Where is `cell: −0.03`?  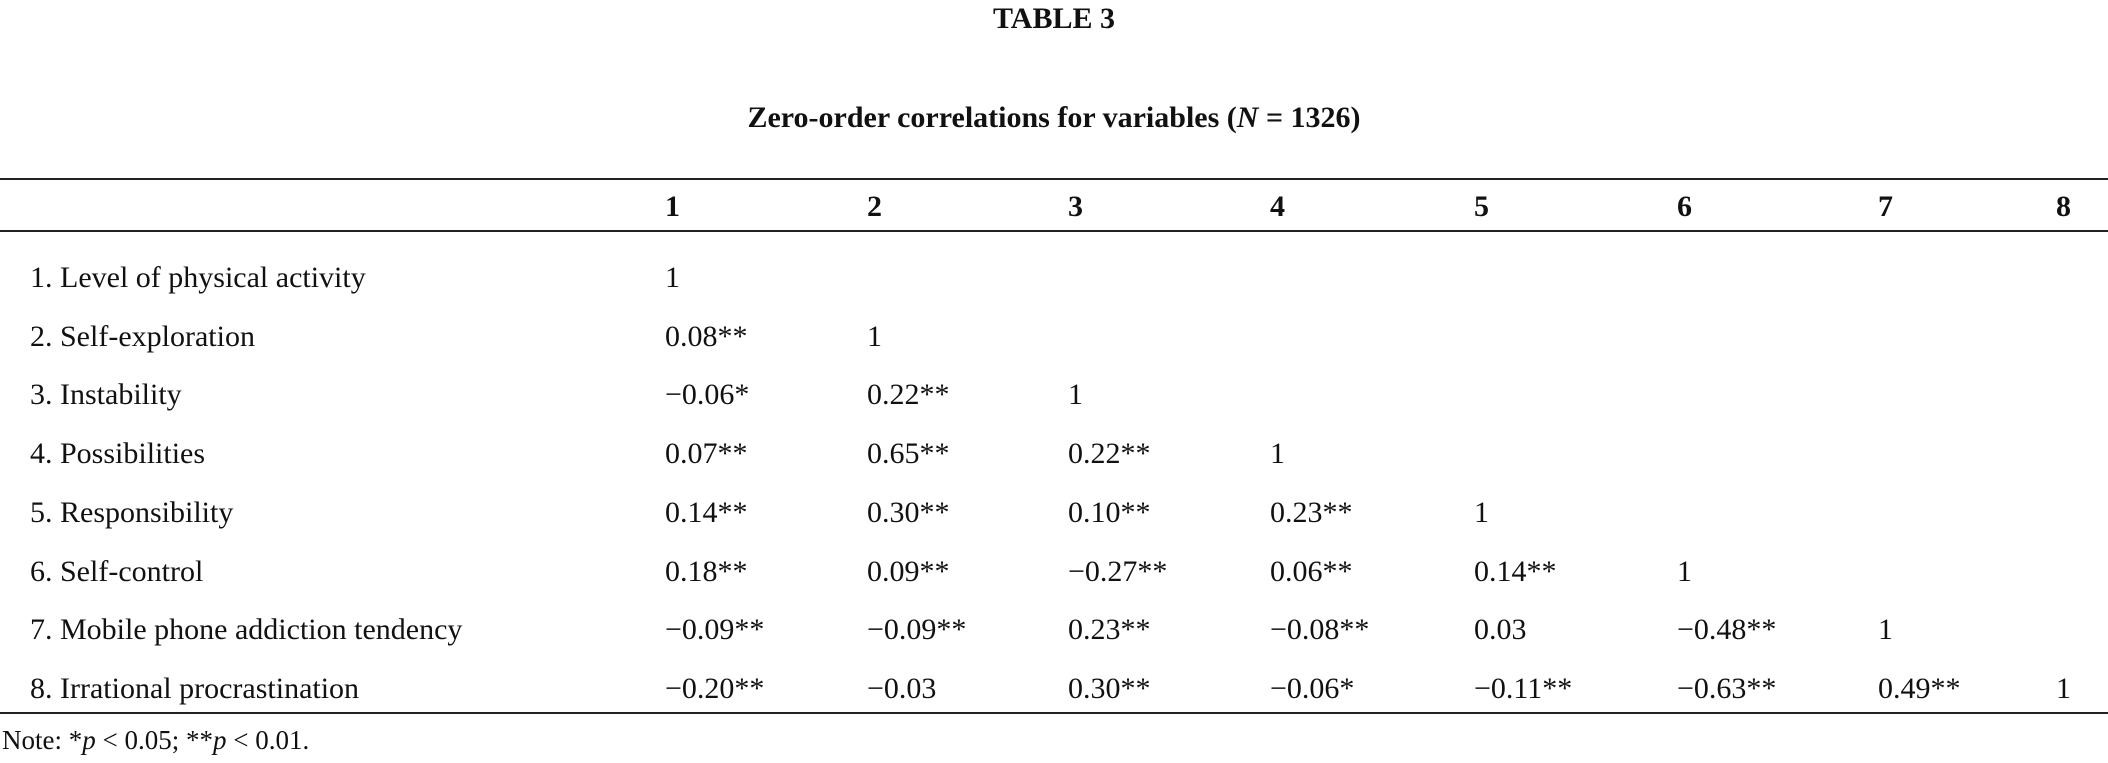
cell: −0.03 is located at coordinates (902, 688).